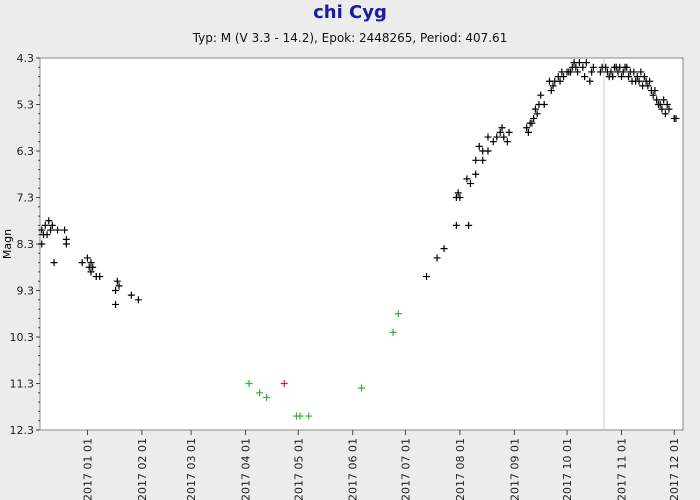 The width and height of the screenshot is (700, 500). I want to click on y-axis-title: Magn, so click(7, 244).